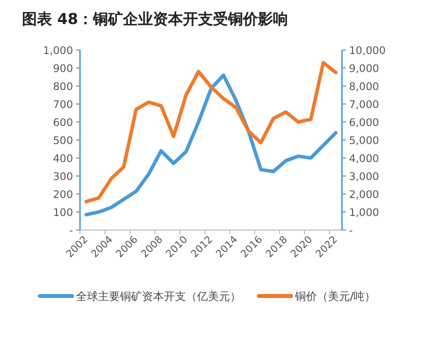 This screenshot has width=427, height=341. What do you see at coordinates (364, 159) in the screenshot?
I see `y2-tick-label: 4,000` at bounding box center [364, 159].